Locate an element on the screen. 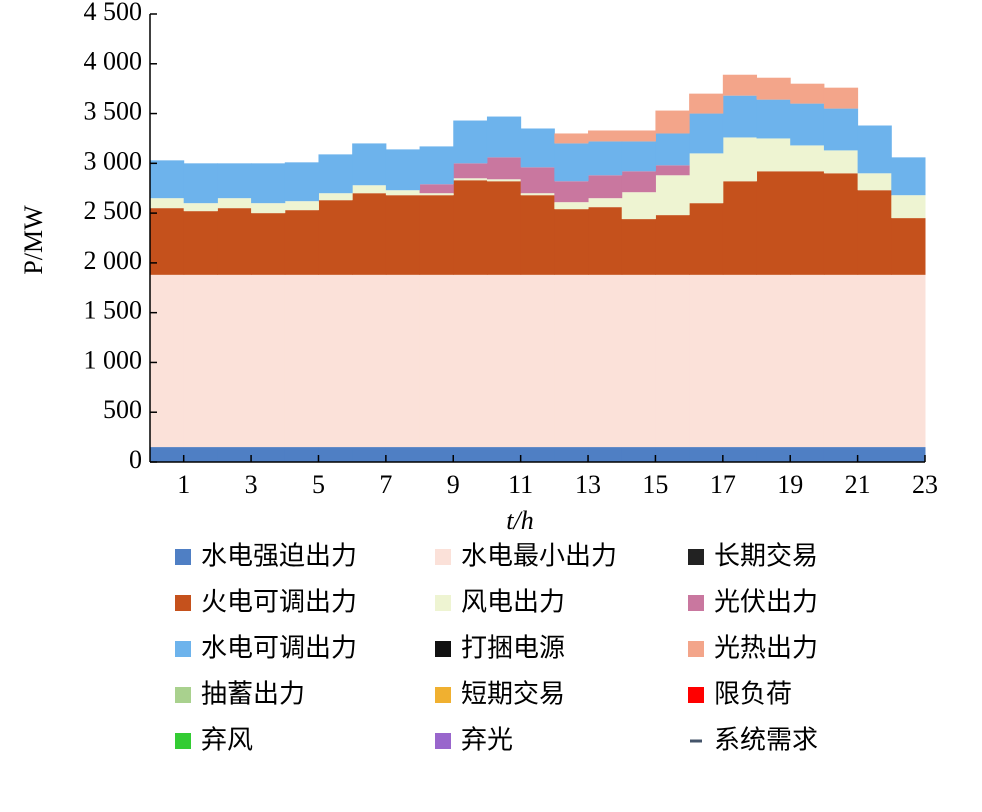  x-tick-label: 23 is located at coordinates (925, 484).